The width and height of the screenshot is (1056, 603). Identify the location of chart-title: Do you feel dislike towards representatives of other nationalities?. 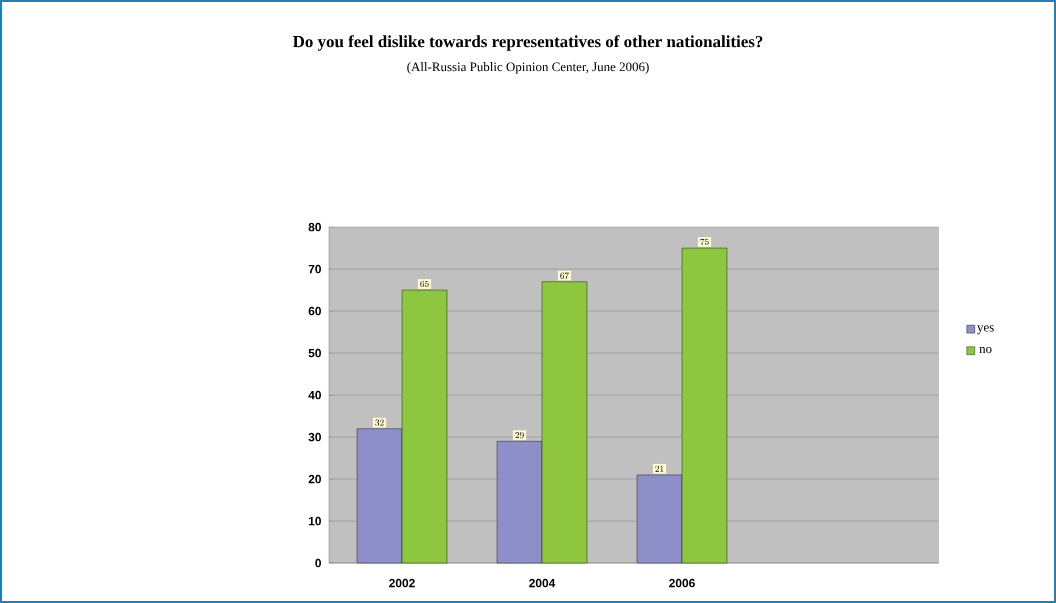
(527, 43).